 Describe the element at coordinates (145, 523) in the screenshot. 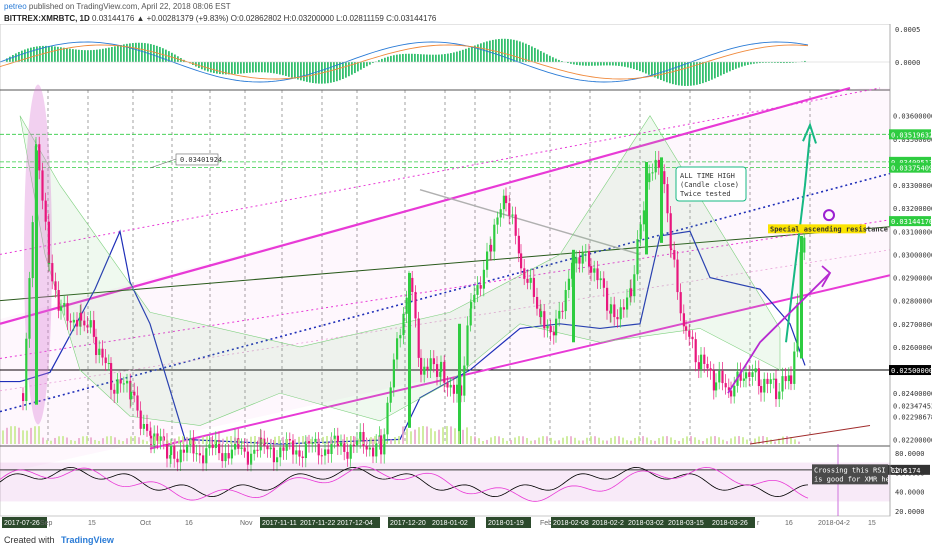

I see `date-label: Oct` at that location.